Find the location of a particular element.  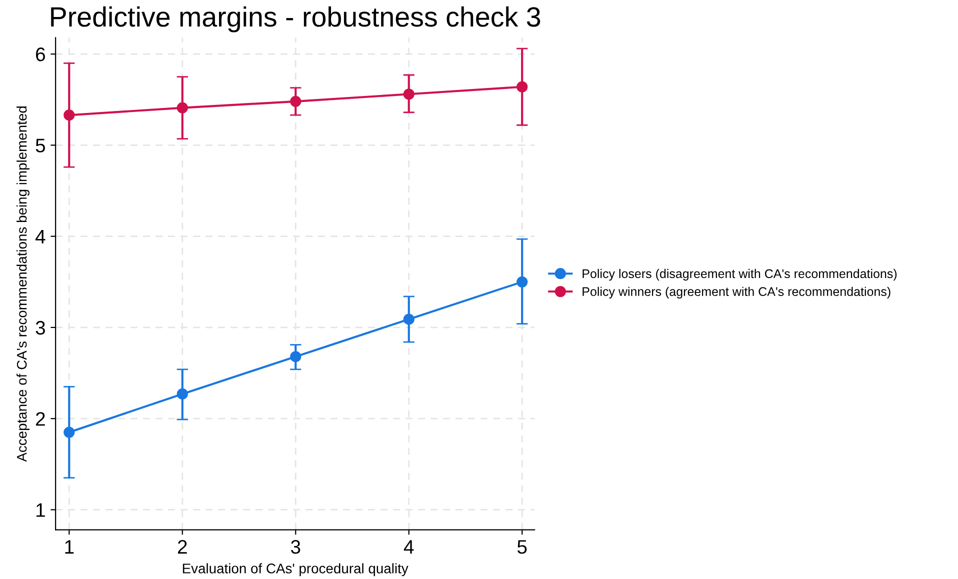

y-tick-label: 4 is located at coordinates (40, 237).